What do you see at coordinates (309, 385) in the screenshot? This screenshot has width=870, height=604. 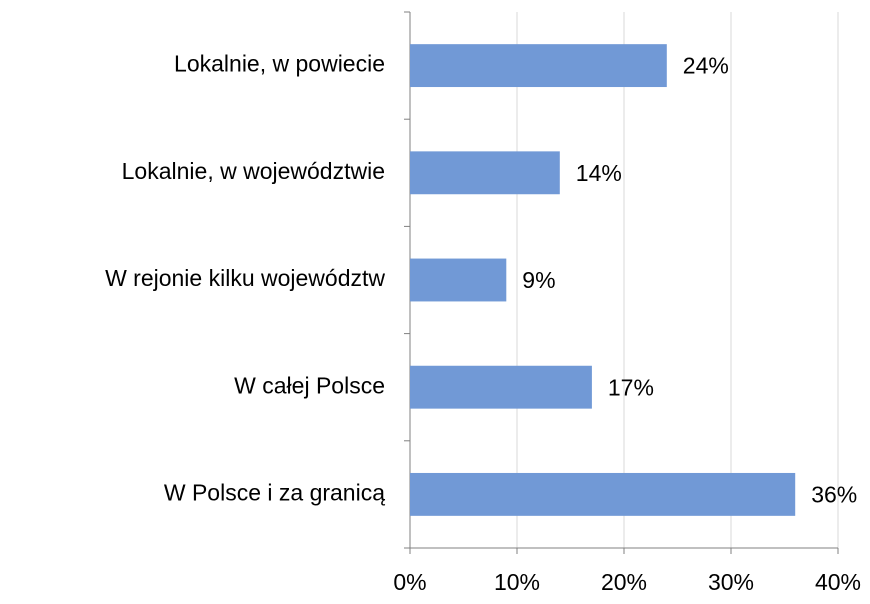 I see `y-tick-label: W całej Polsce` at bounding box center [309, 385].